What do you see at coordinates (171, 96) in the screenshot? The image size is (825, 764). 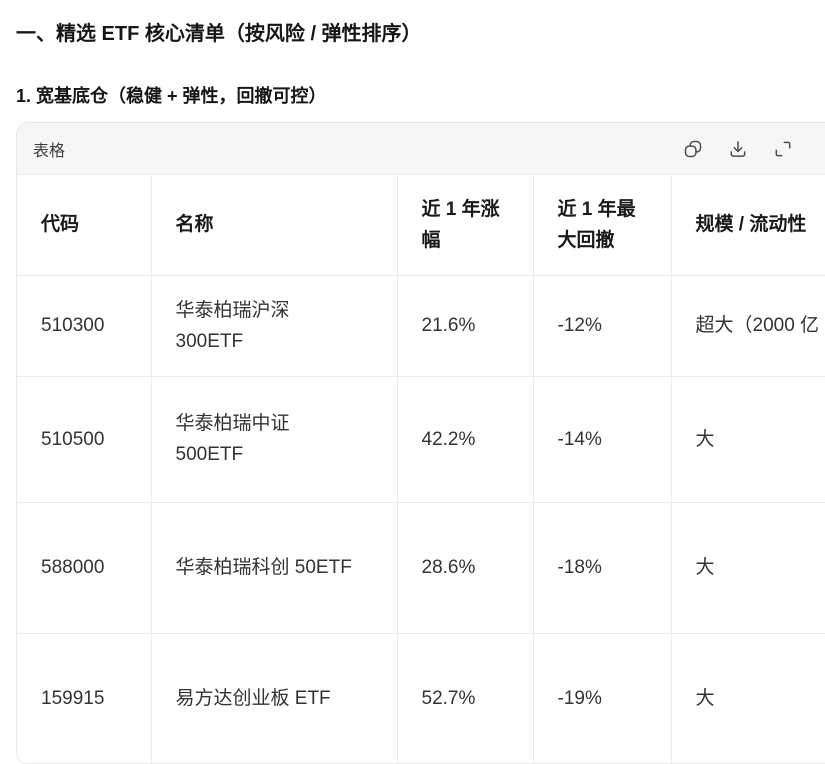 I see `subsection-heading: 1. 宽基底仓（稳健 + 弹性，回撤可控）` at bounding box center [171, 96].